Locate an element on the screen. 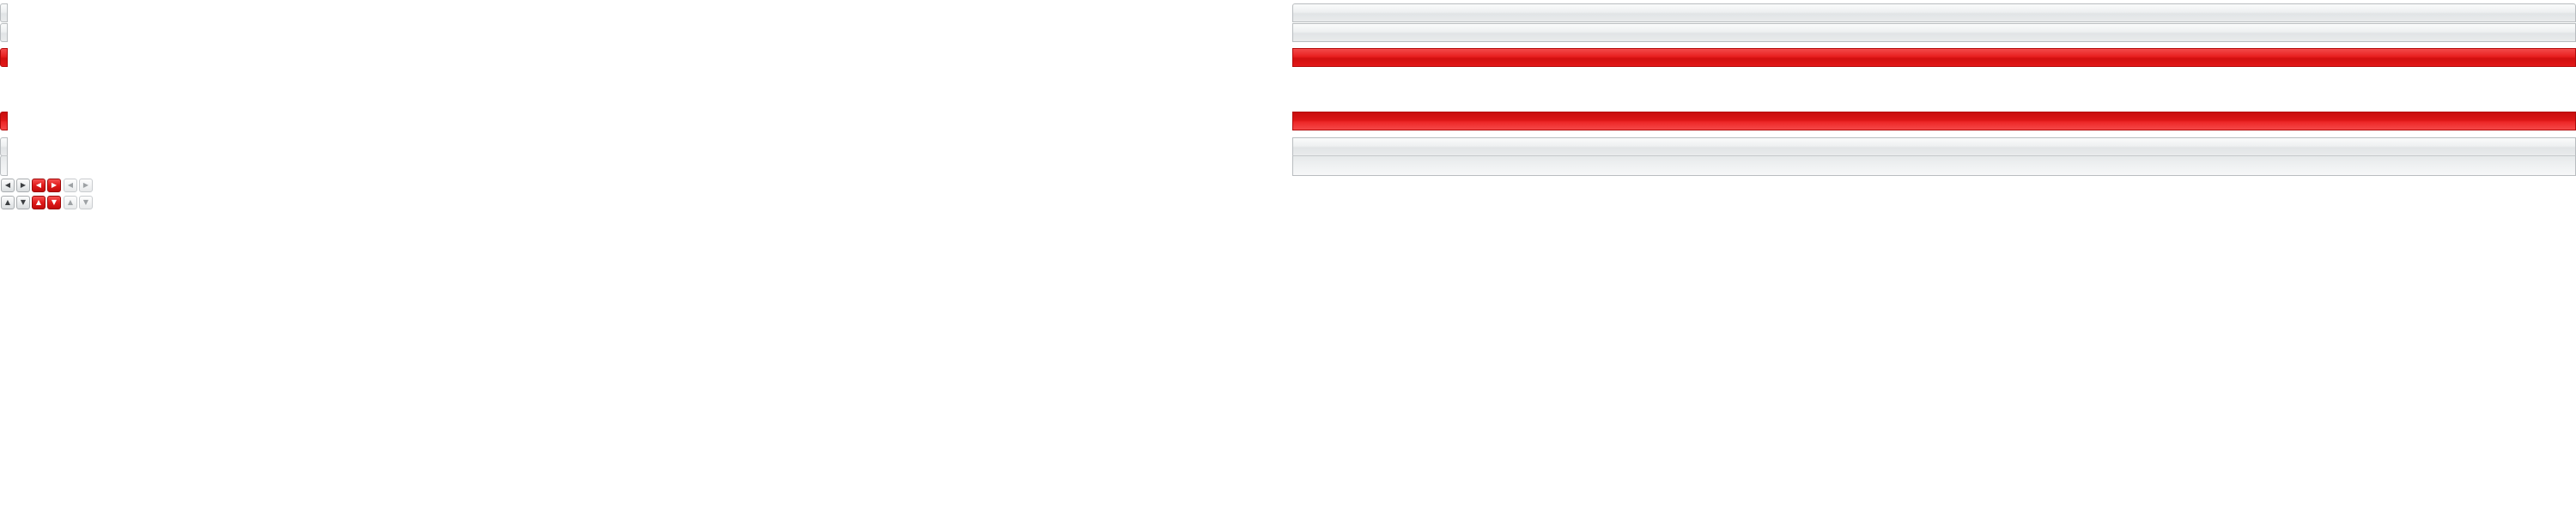 This screenshot has width=2576, height=515. scroll-down-button-disabled: ▼ is located at coordinates (86, 202).